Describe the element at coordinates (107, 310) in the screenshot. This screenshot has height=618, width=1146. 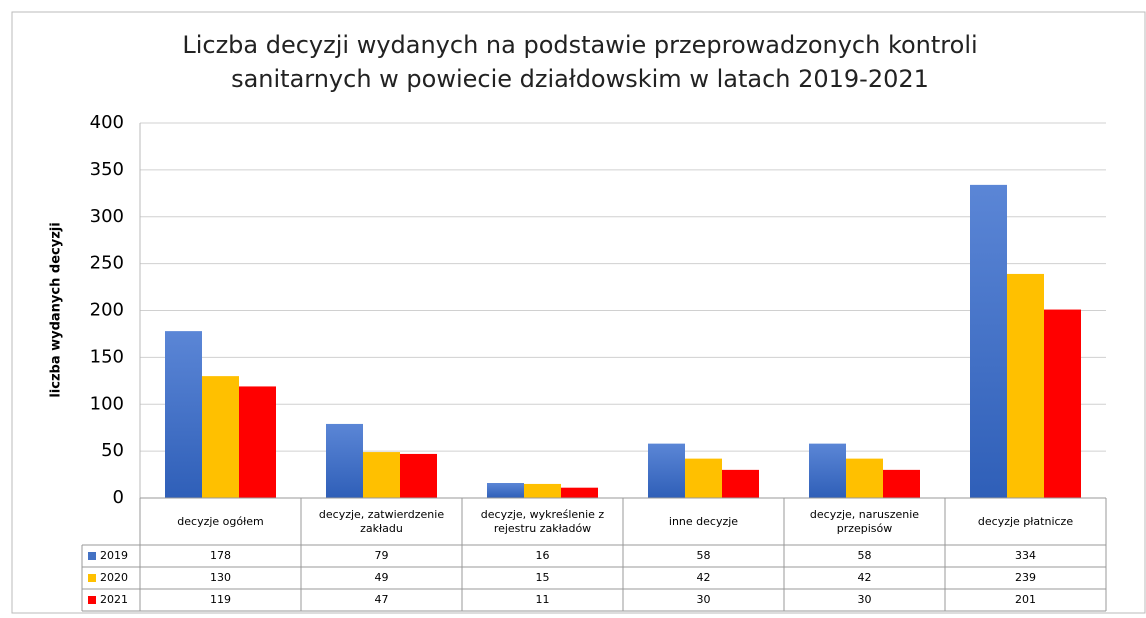
I see `y-tick-label: 200` at that location.